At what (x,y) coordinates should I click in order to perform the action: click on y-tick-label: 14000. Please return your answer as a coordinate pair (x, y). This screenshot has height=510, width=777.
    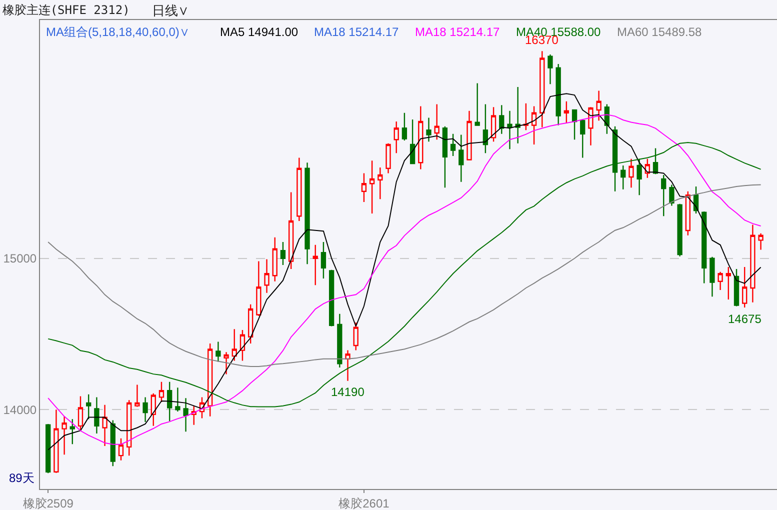
    Looking at the image, I should click on (20, 409).